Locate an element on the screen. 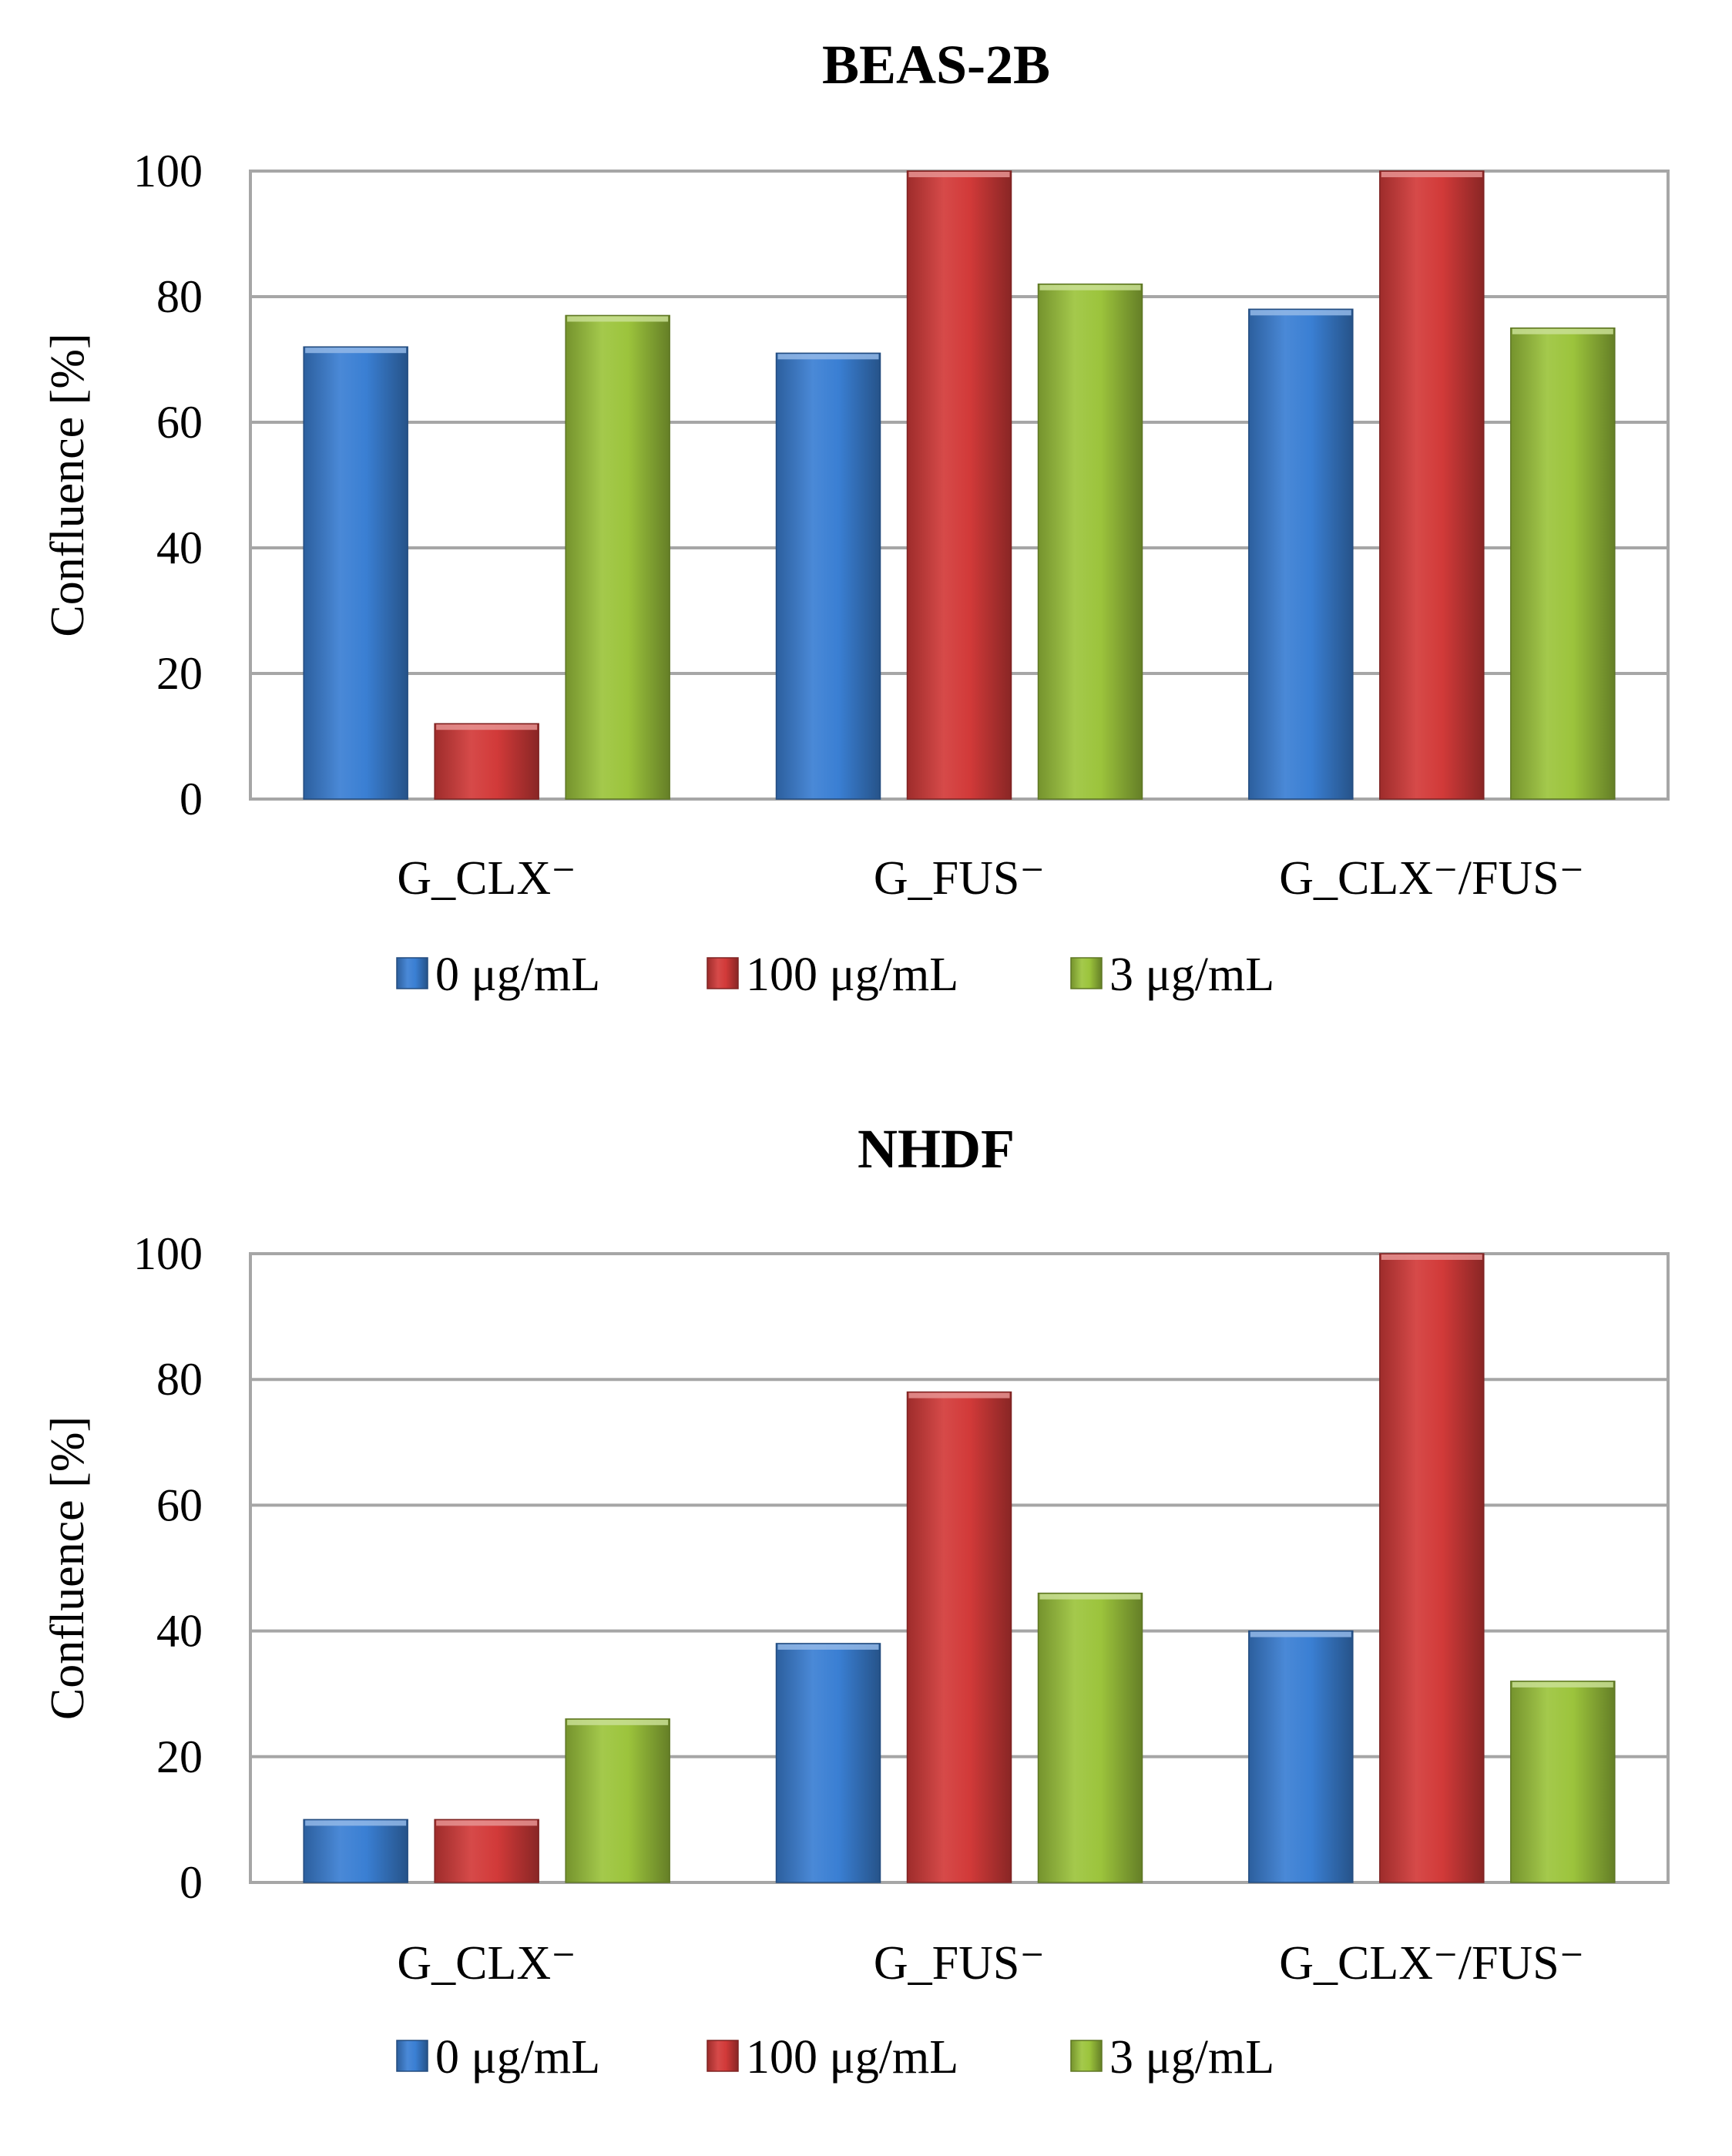 The width and height of the screenshot is (1732, 2156). chart-title: NHDF is located at coordinates (936, 1149).